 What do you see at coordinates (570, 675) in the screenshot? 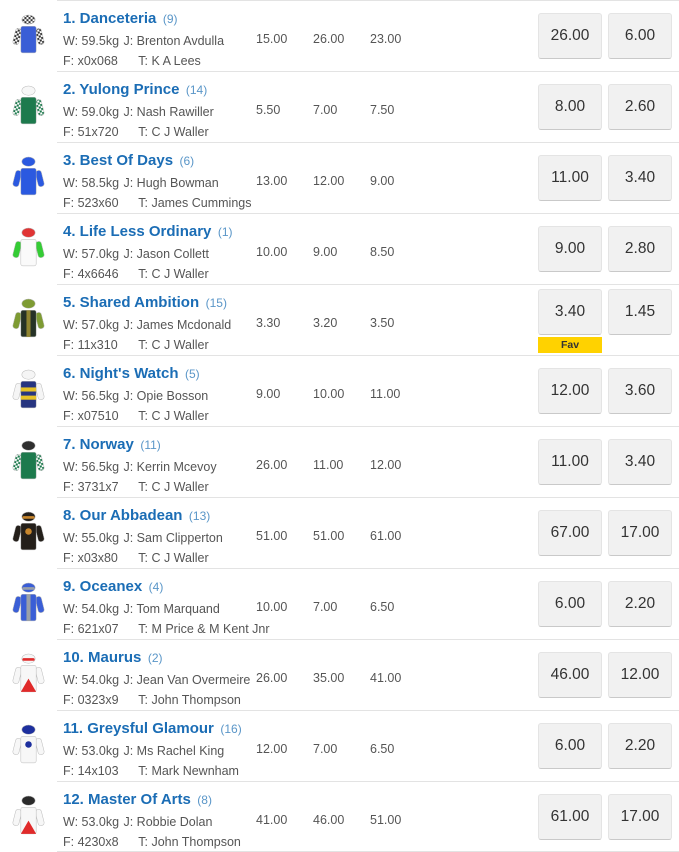
I see `win-odds-button: 46.00` at bounding box center [570, 675].